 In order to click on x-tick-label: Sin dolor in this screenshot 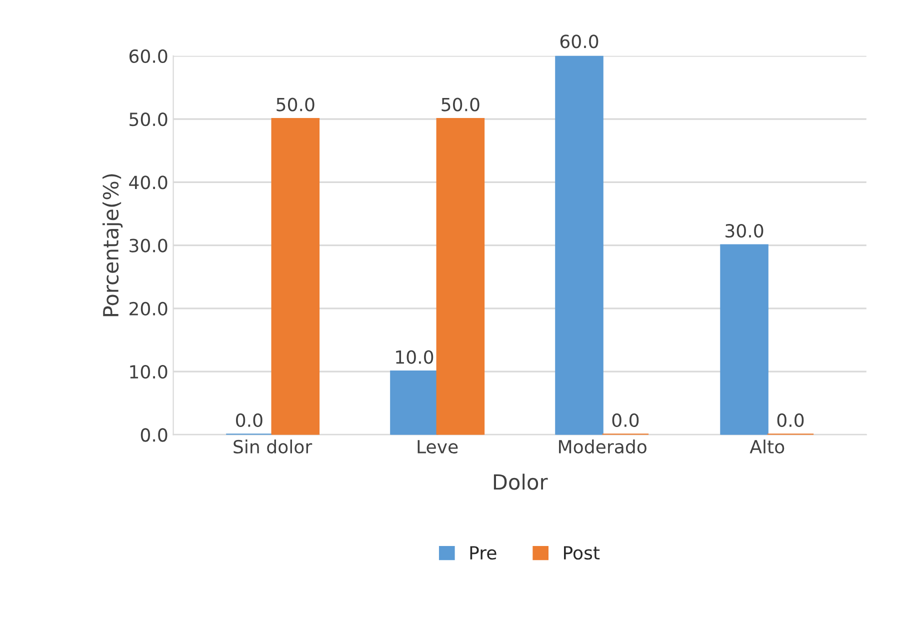, I will do `click(273, 447)`.